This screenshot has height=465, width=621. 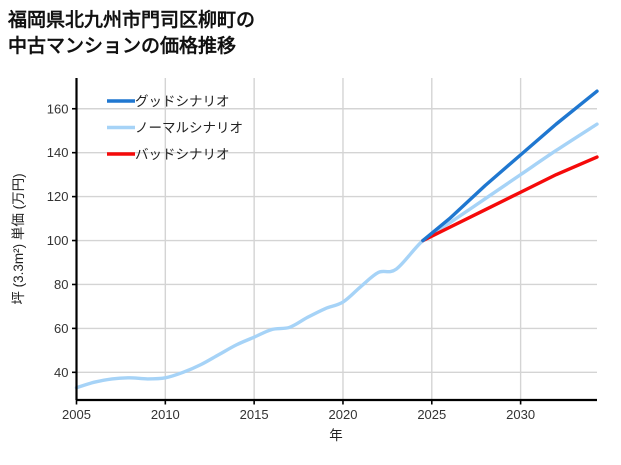 What do you see at coordinates (308, 34) in the screenshot?
I see `chart-title: 福岡県北九州市門司区柳町の 中古マンションの価格推移` at bounding box center [308, 34].